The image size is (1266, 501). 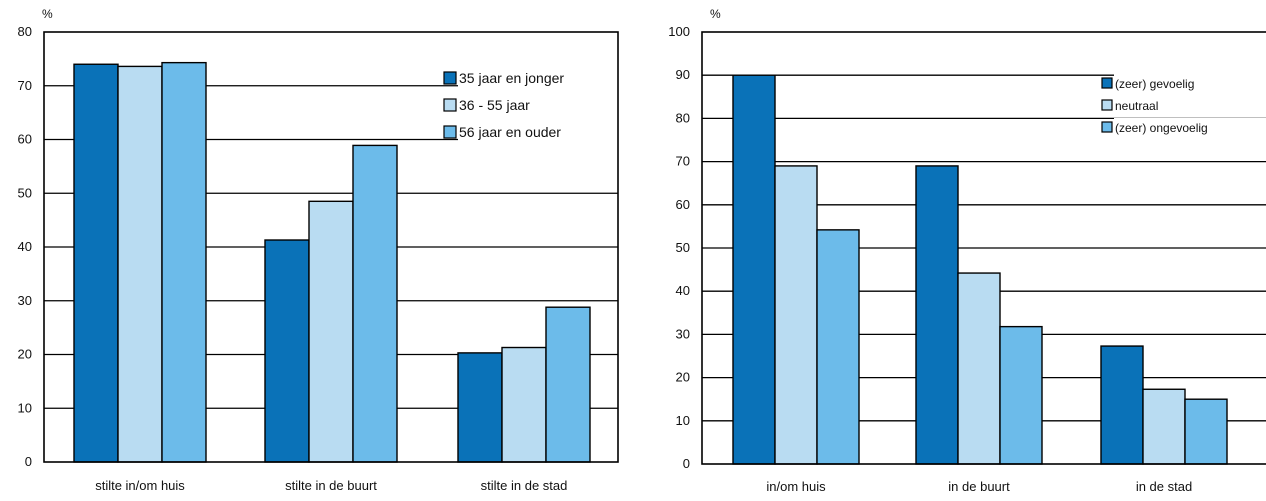 What do you see at coordinates (1136, 106) in the screenshot?
I see `legend-label: neutraal` at bounding box center [1136, 106].